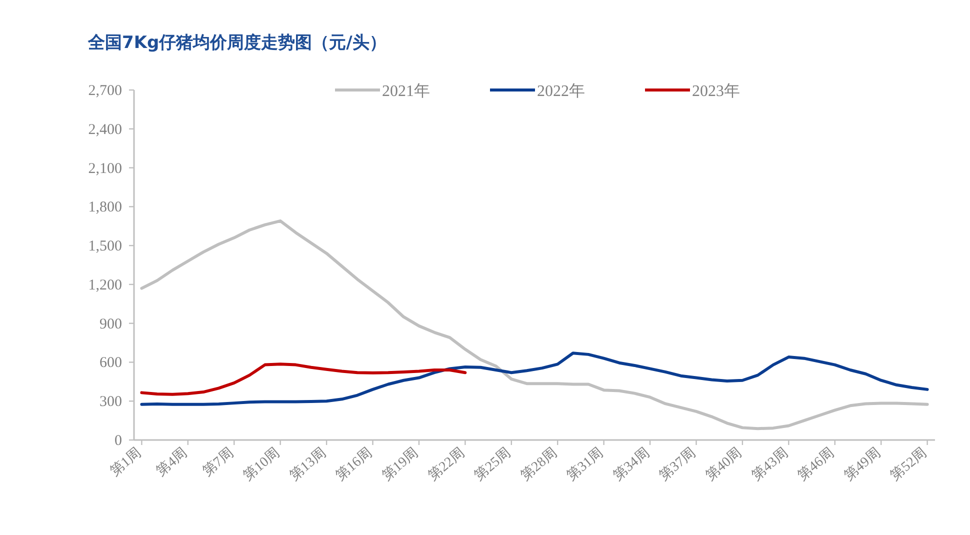 The width and height of the screenshot is (970, 535). Describe the element at coordinates (105, 285) in the screenshot. I see `y-tick-label: 1,200` at that location.